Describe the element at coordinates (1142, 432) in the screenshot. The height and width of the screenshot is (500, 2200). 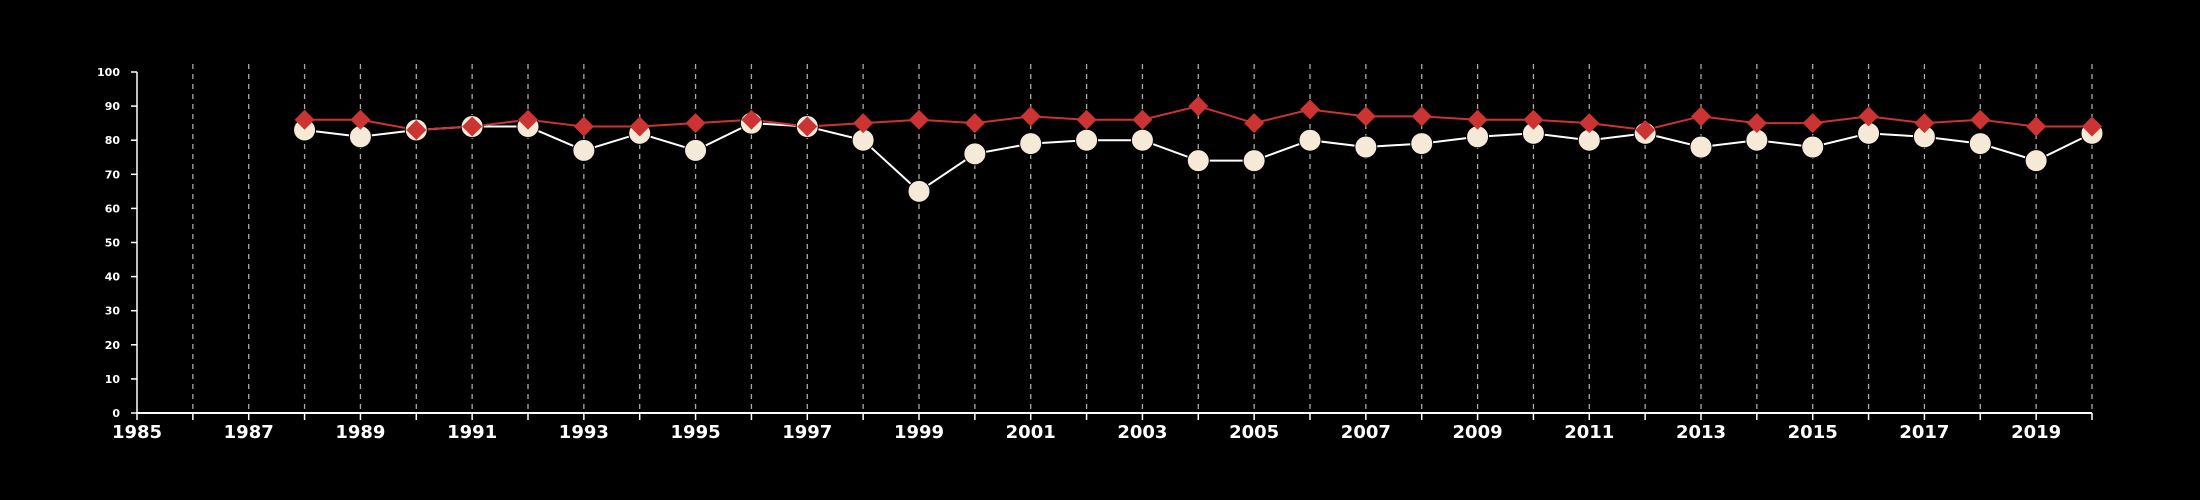
I see `x-tick-label: 2003` at that location.